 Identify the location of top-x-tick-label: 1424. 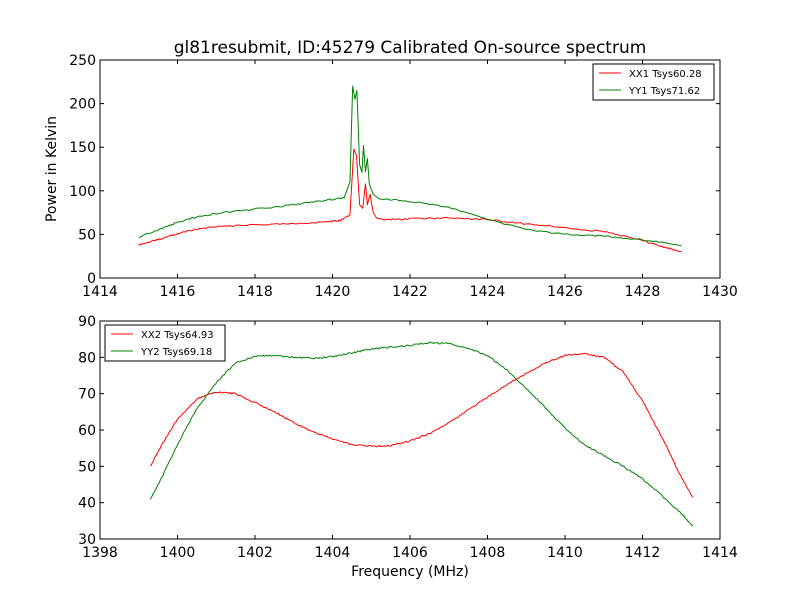
(488, 292).